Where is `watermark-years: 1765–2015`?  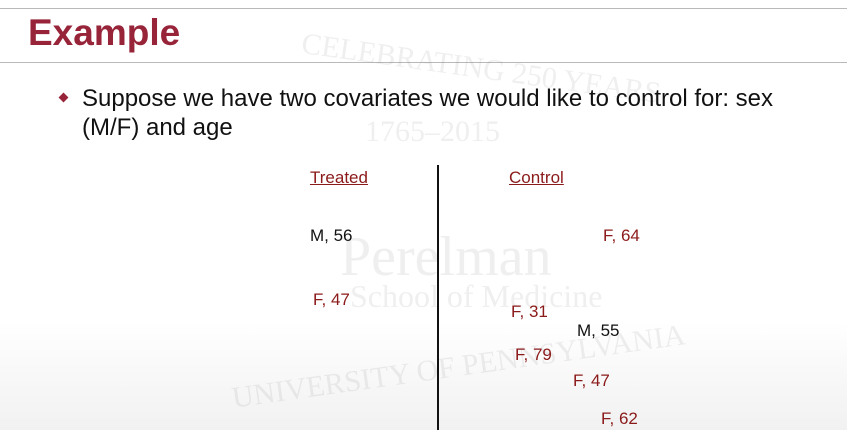
watermark-years: 1765–2015 is located at coordinates (432, 131).